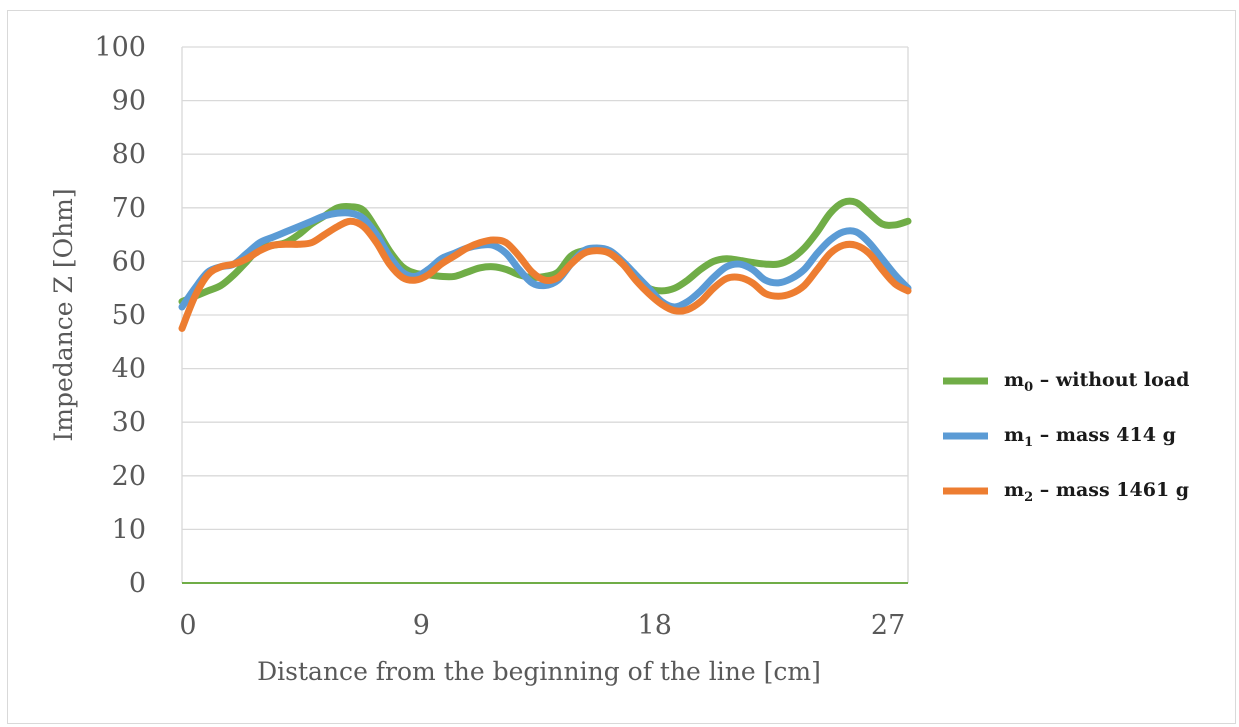 This screenshot has width=1239, height=727. Describe the element at coordinates (137, 583) in the screenshot. I see `y-tick-label: 0` at that location.